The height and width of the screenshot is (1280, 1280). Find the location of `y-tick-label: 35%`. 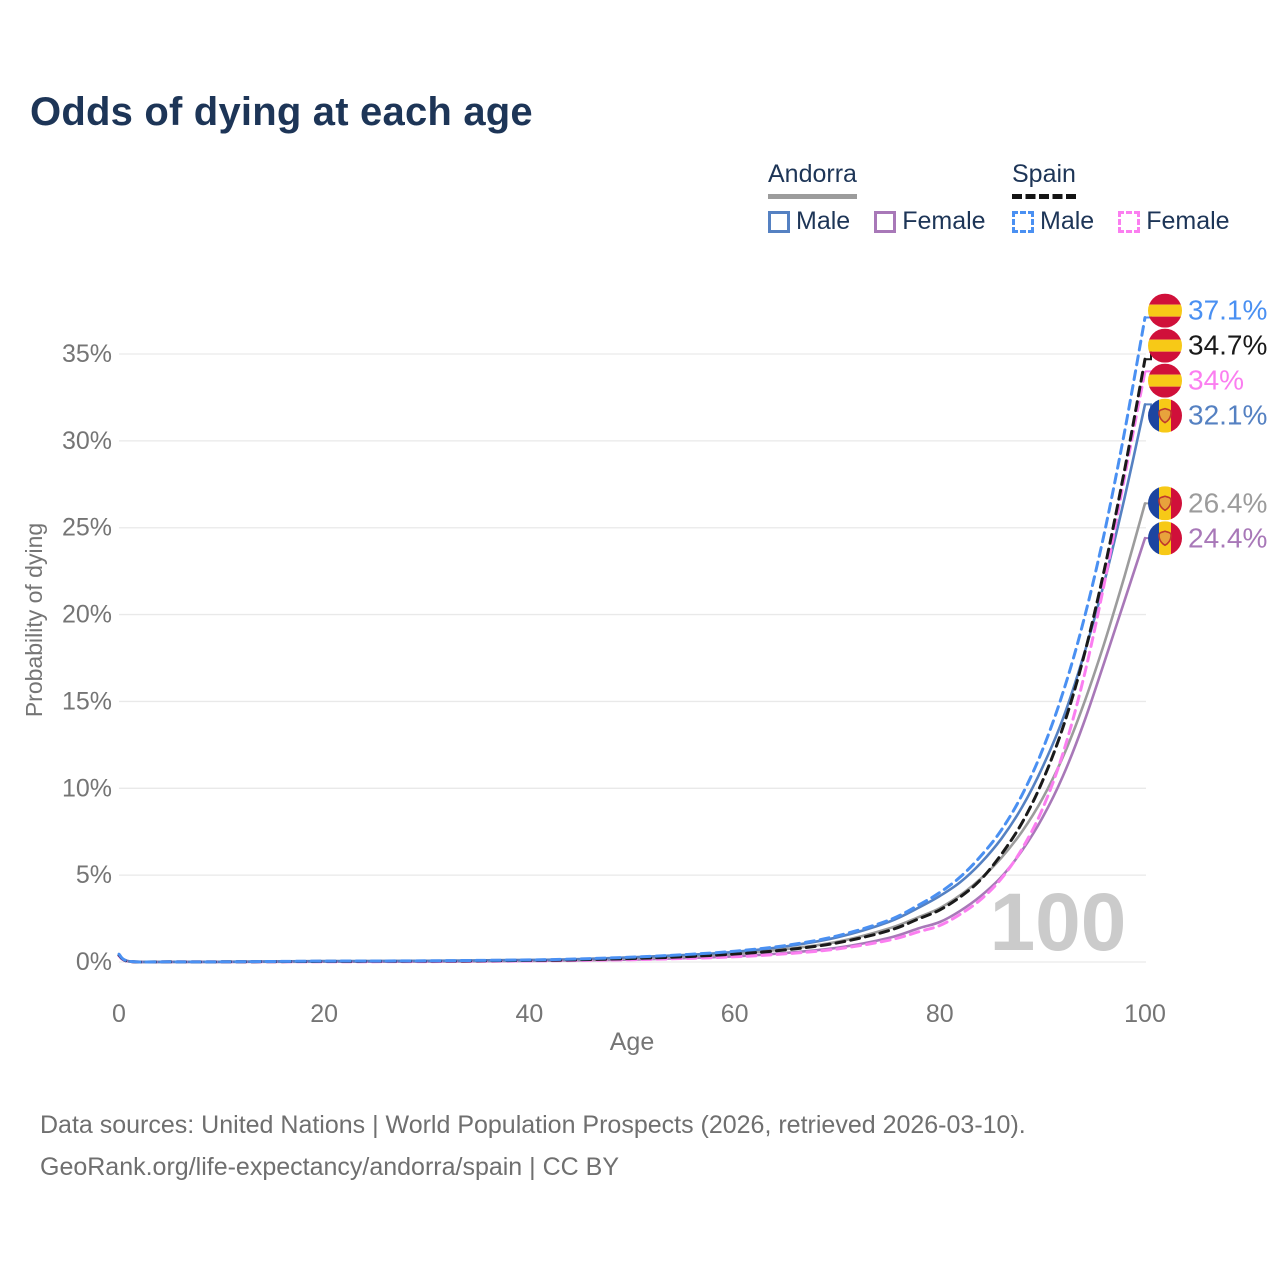

y-tick-label: 35% is located at coordinates (87, 354).